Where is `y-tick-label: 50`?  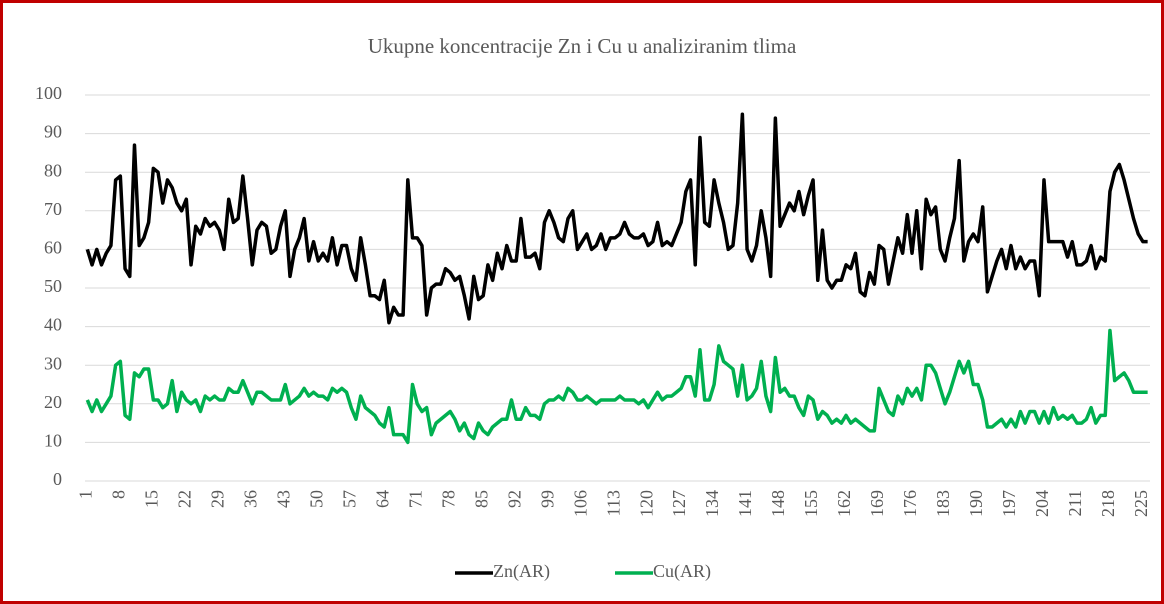
y-tick-label: 50 is located at coordinates (53, 286).